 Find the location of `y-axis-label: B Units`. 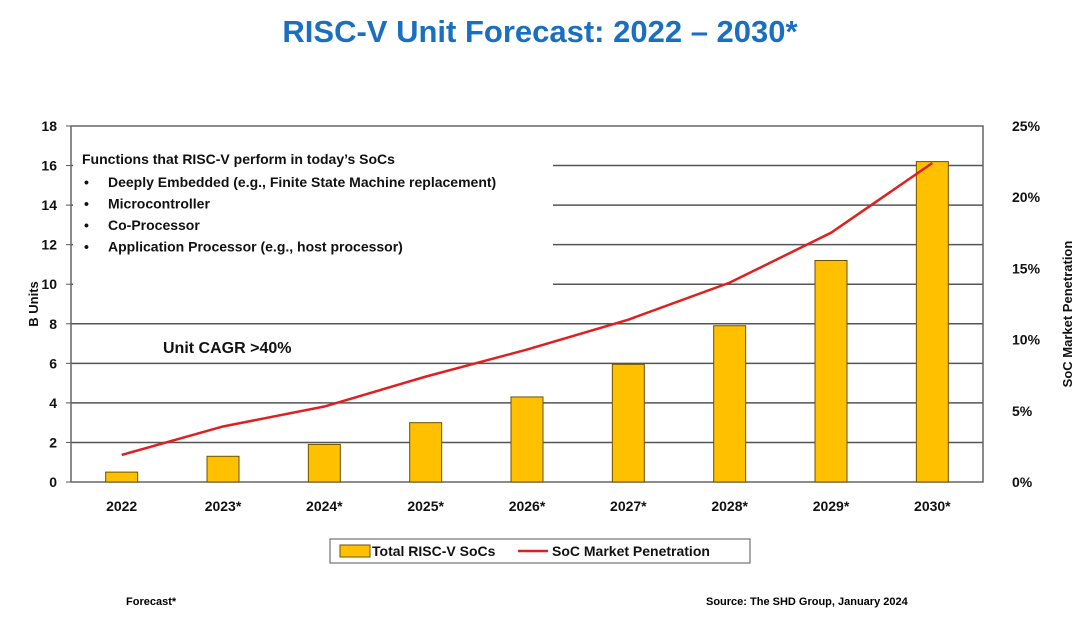

y-axis-label: B Units is located at coordinates (33, 304).